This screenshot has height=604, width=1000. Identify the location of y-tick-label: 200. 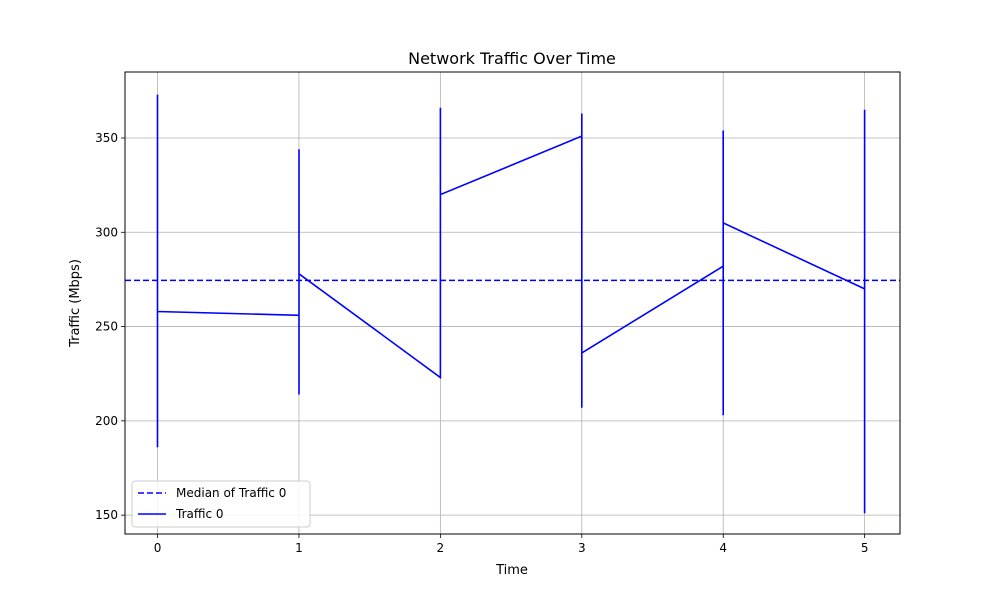
(106, 421).